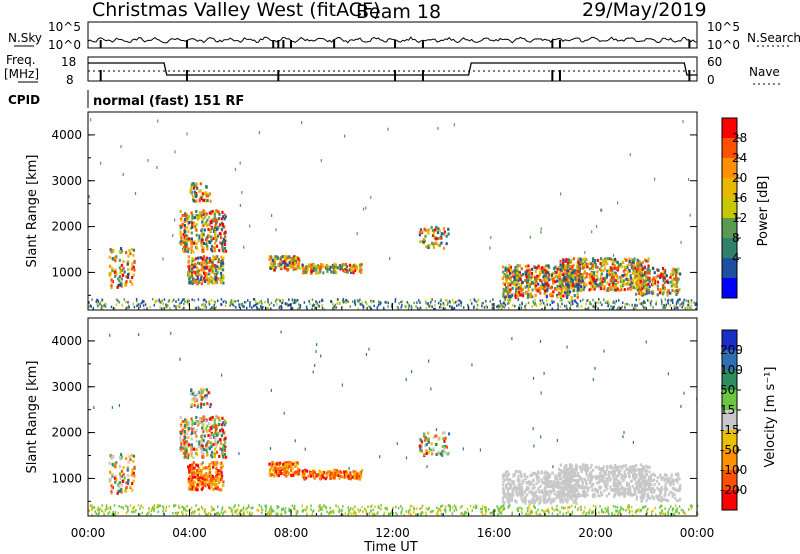 The width and height of the screenshot is (800, 554). I want to click on cpid-mode: normal (fast) 151 RF, so click(168, 101).